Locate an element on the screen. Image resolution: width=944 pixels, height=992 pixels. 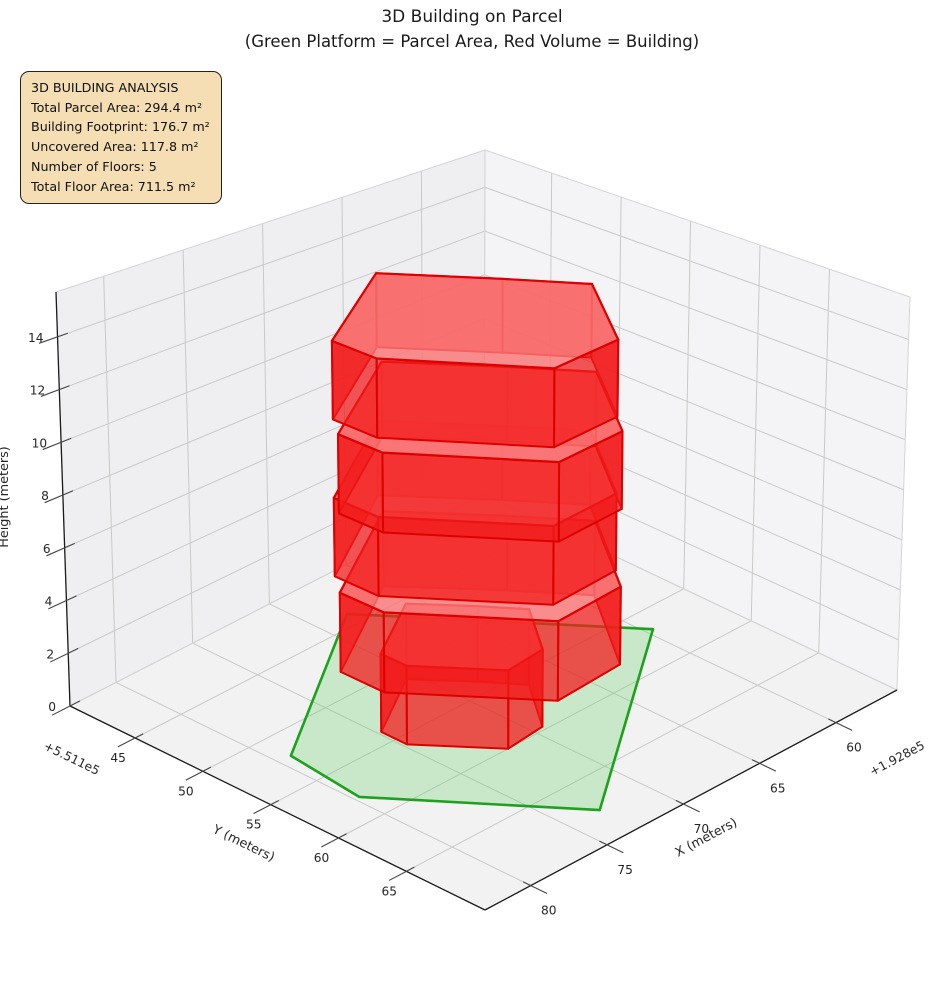
z-tick-label: 14 is located at coordinates (36, 338).